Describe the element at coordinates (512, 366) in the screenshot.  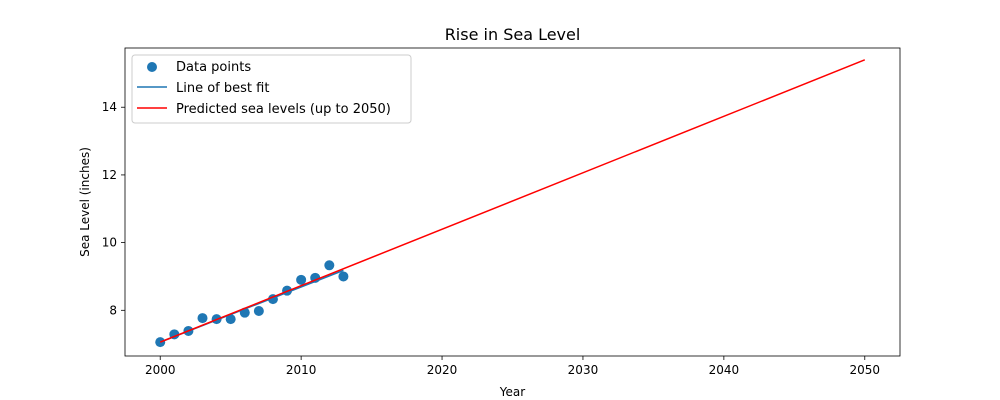
I see `x-axis-ticks: 2000 2010 2020 2030 2040 2050` at that location.